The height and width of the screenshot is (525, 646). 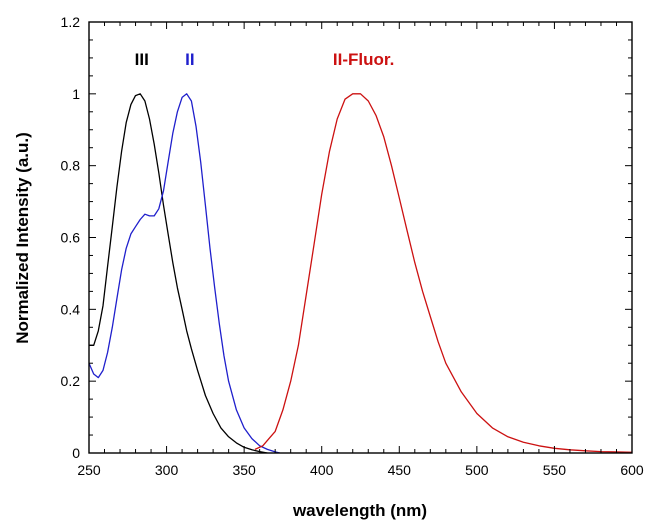 What do you see at coordinates (632, 470) in the screenshot?
I see `x-tick-label: 600` at bounding box center [632, 470].